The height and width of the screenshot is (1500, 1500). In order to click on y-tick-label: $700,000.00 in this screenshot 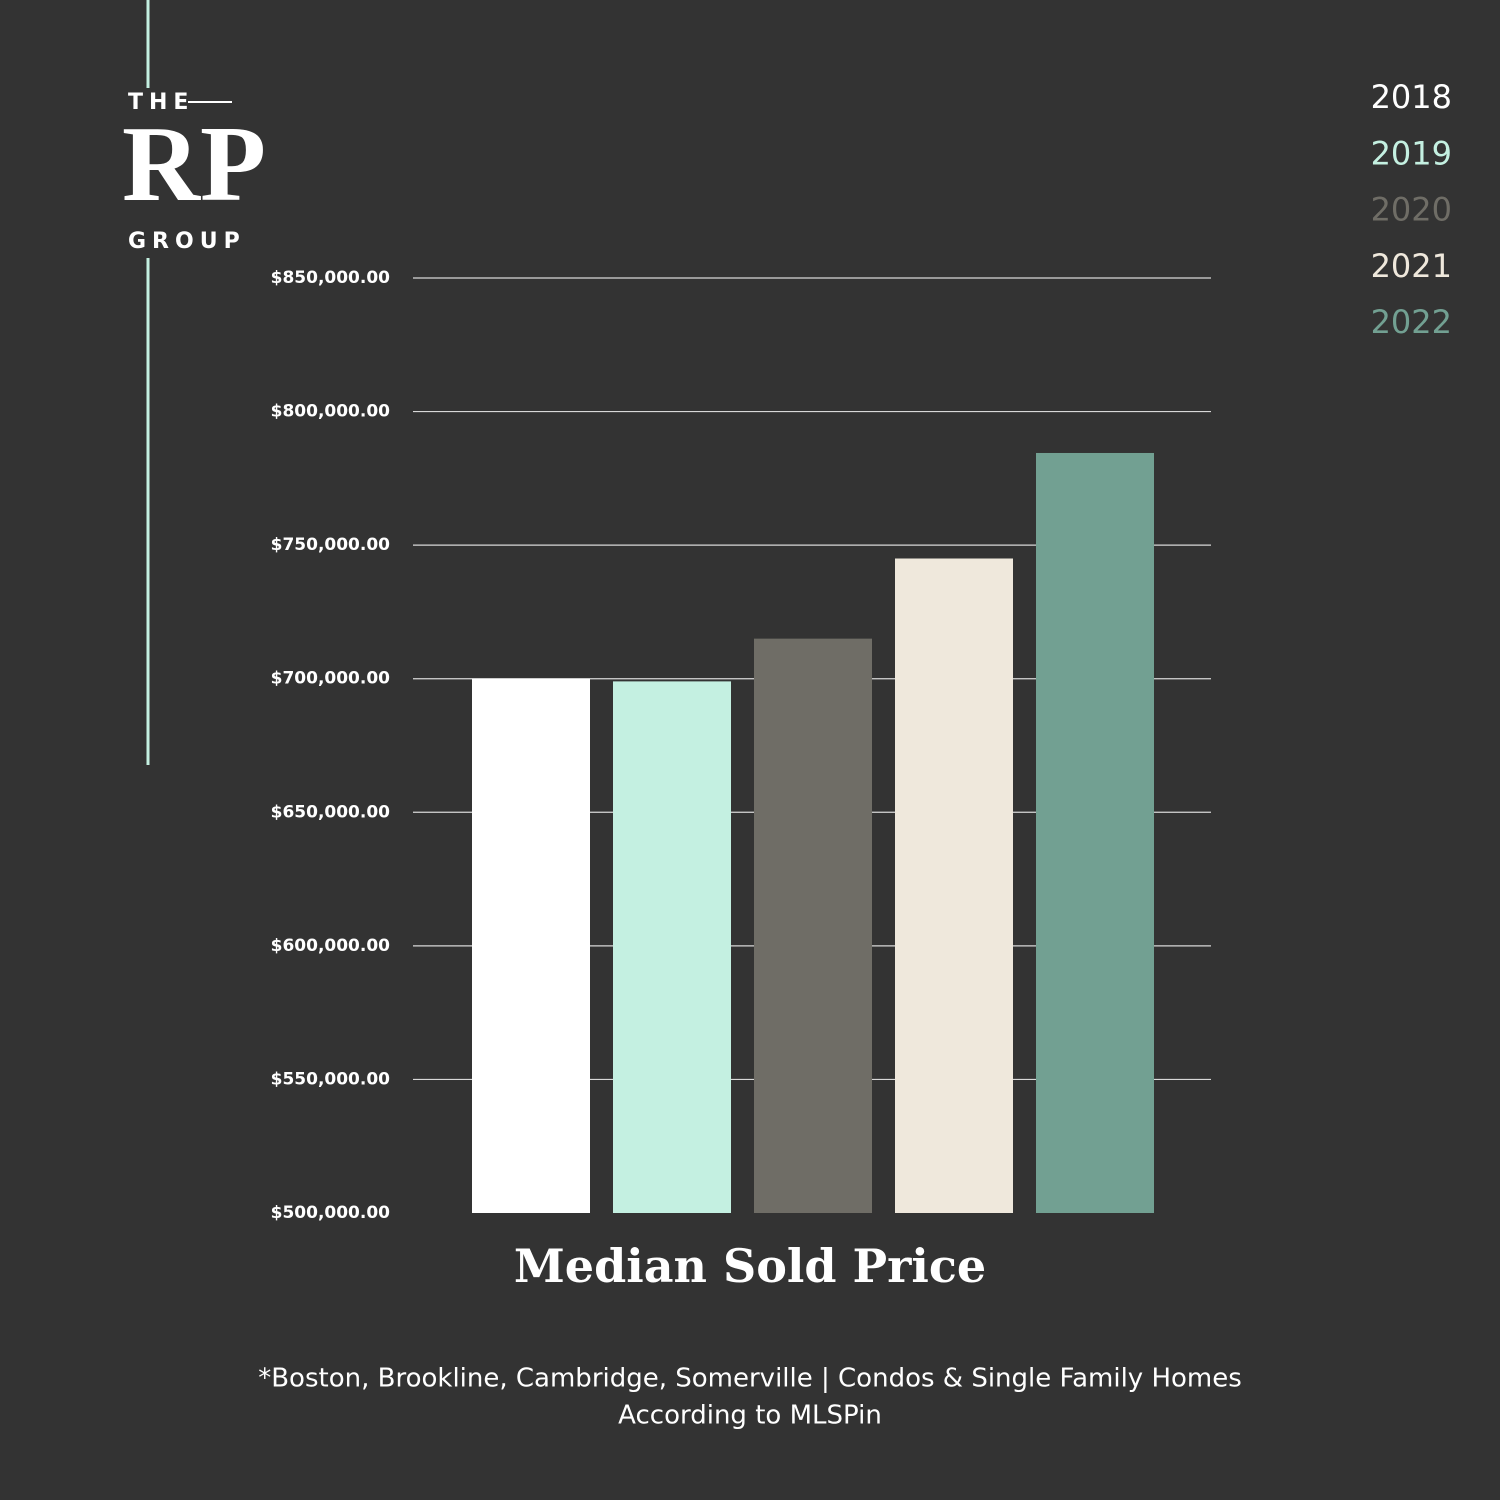, I will do `click(331, 679)`.